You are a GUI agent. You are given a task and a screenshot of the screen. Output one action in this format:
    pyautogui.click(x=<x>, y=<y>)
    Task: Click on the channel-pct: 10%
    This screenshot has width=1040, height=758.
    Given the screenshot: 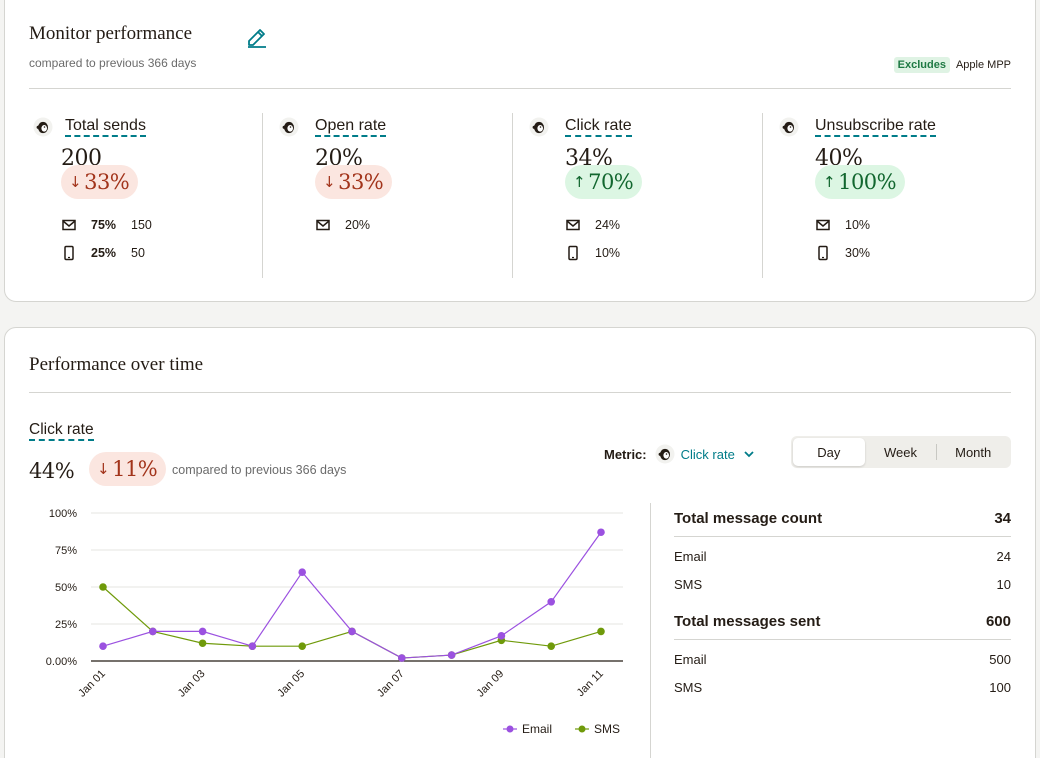 What is the action you would take?
    pyautogui.click(x=608, y=253)
    